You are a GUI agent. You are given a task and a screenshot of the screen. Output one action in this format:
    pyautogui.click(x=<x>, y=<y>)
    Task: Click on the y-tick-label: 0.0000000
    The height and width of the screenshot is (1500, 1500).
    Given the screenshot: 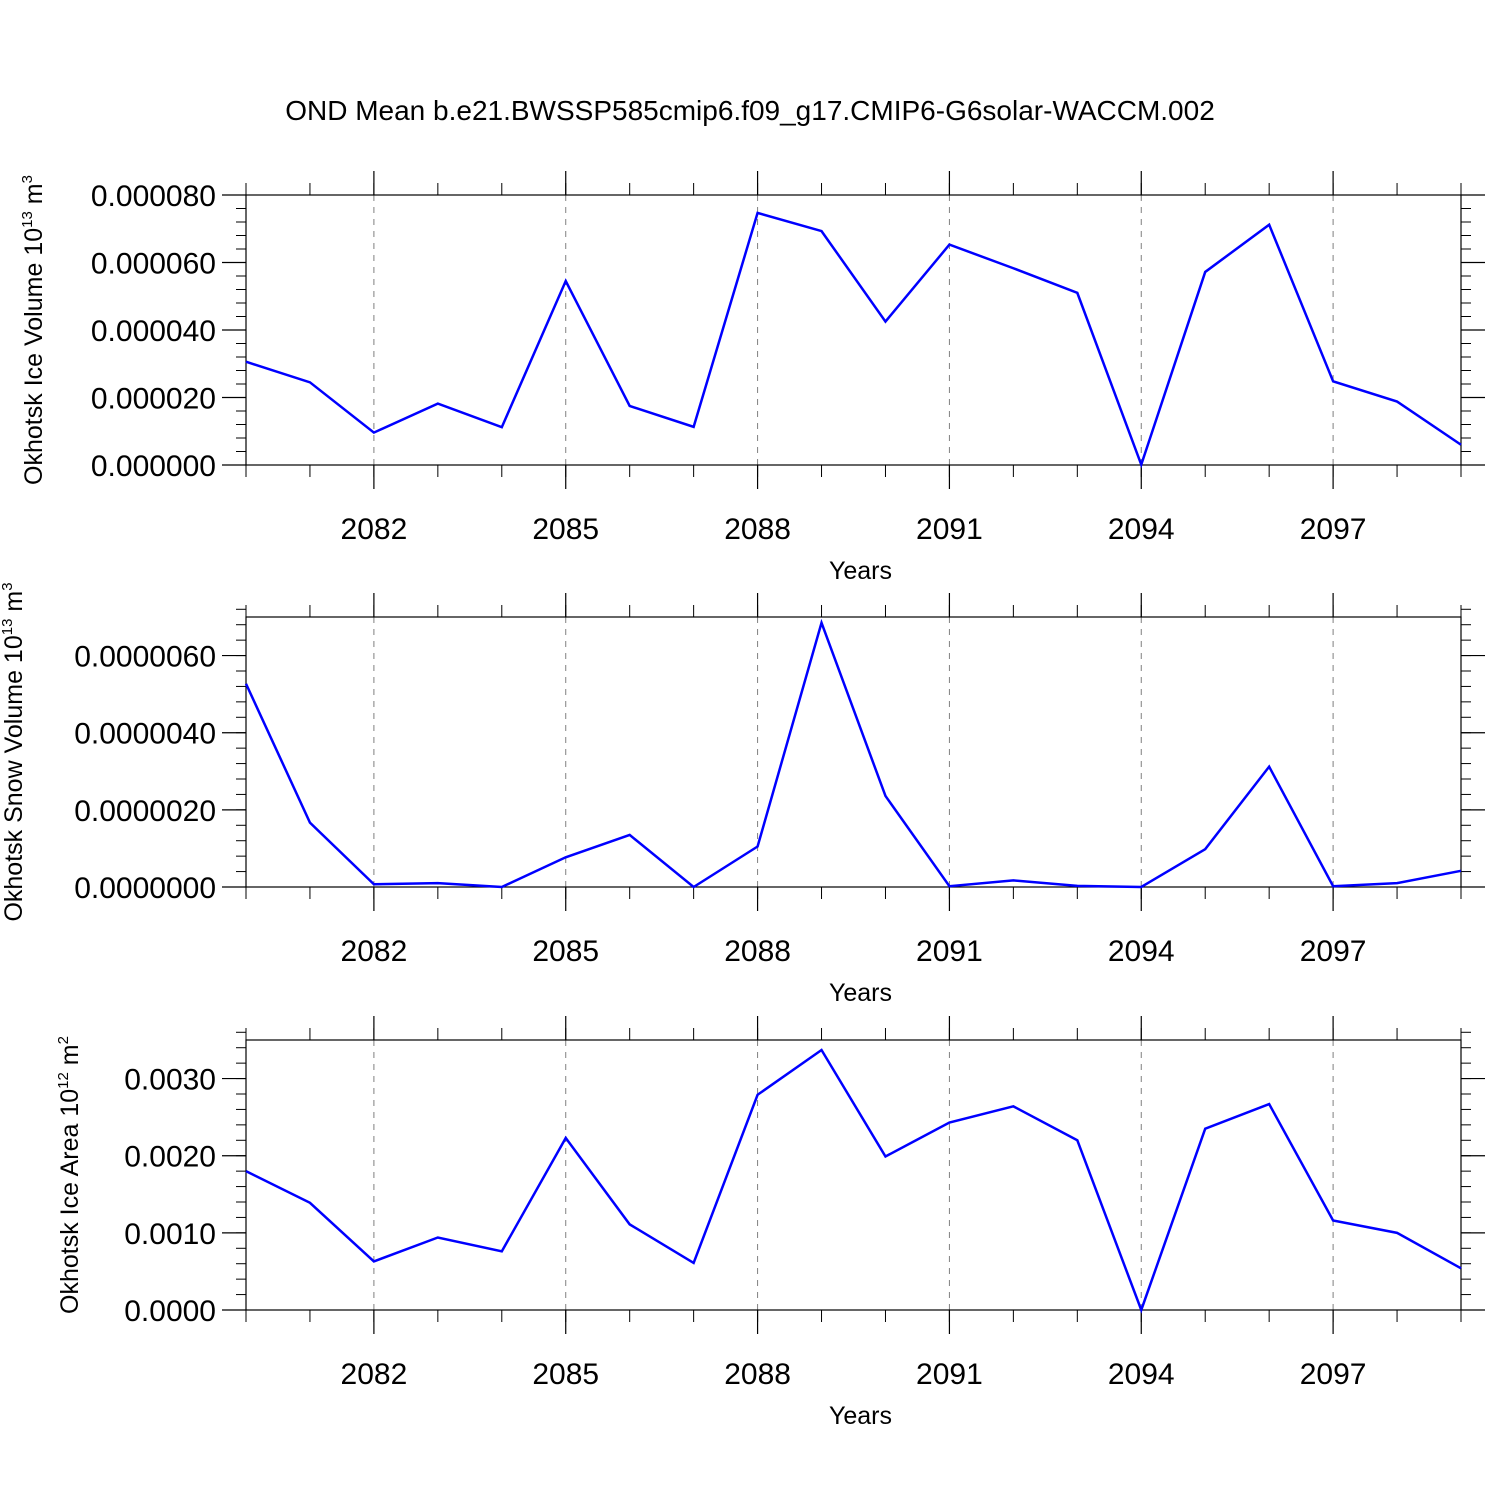 What is the action you would take?
    pyautogui.click(x=145, y=888)
    